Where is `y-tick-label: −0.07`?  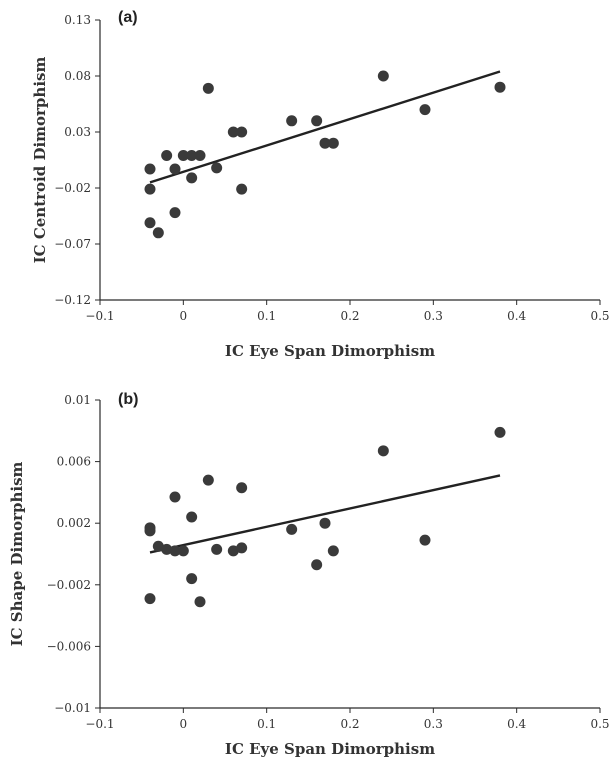 y-tick-label: −0.07 is located at coordinates (72, 244).